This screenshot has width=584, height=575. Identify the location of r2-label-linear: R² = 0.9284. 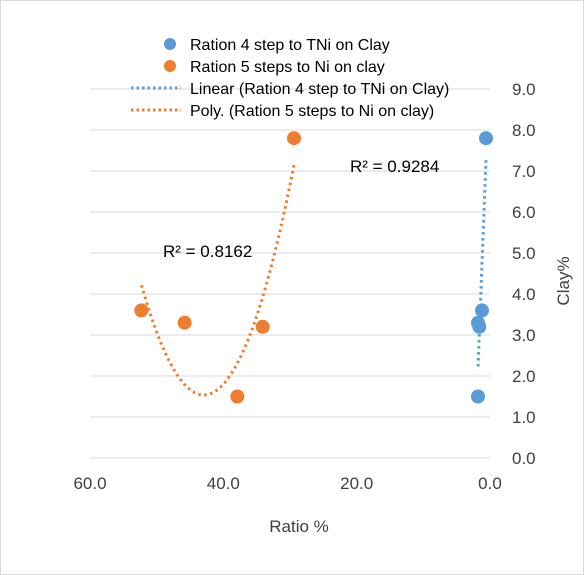
(394, 166).